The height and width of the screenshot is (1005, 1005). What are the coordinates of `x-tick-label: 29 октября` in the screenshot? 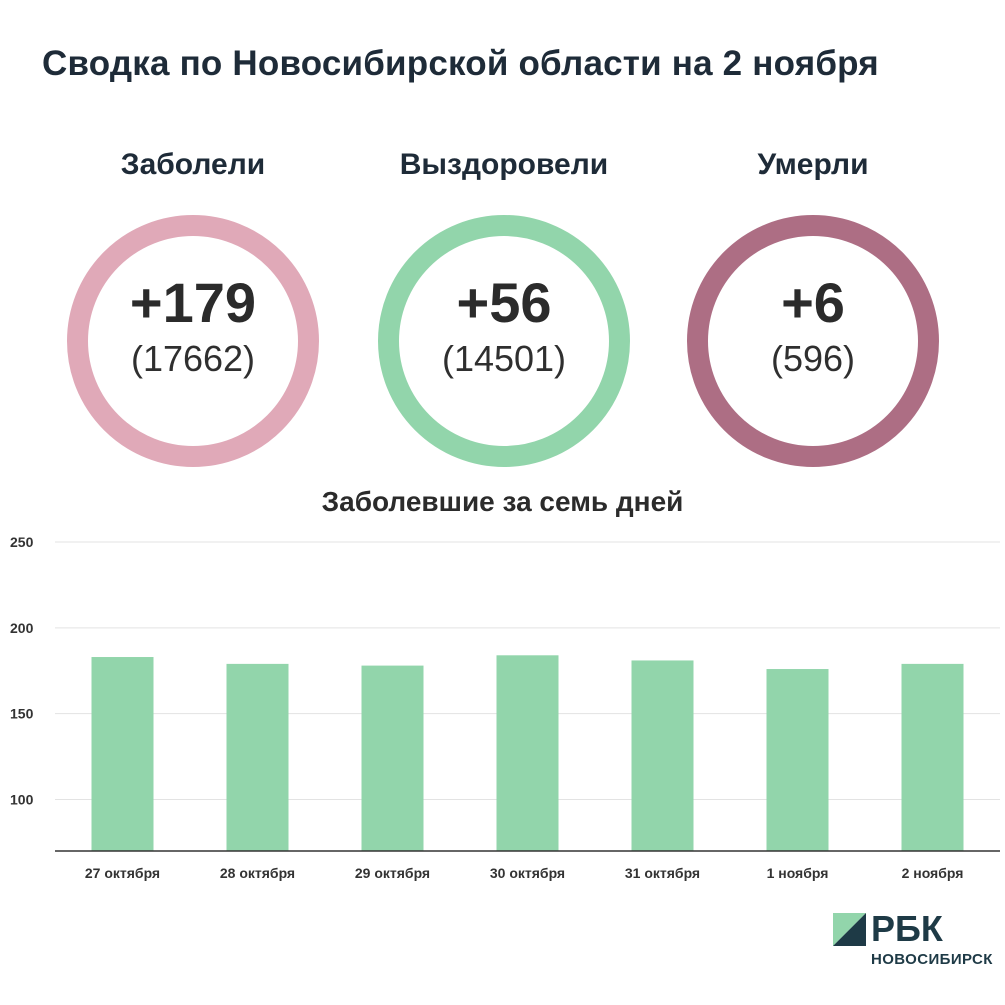 It's located at (392, 873).